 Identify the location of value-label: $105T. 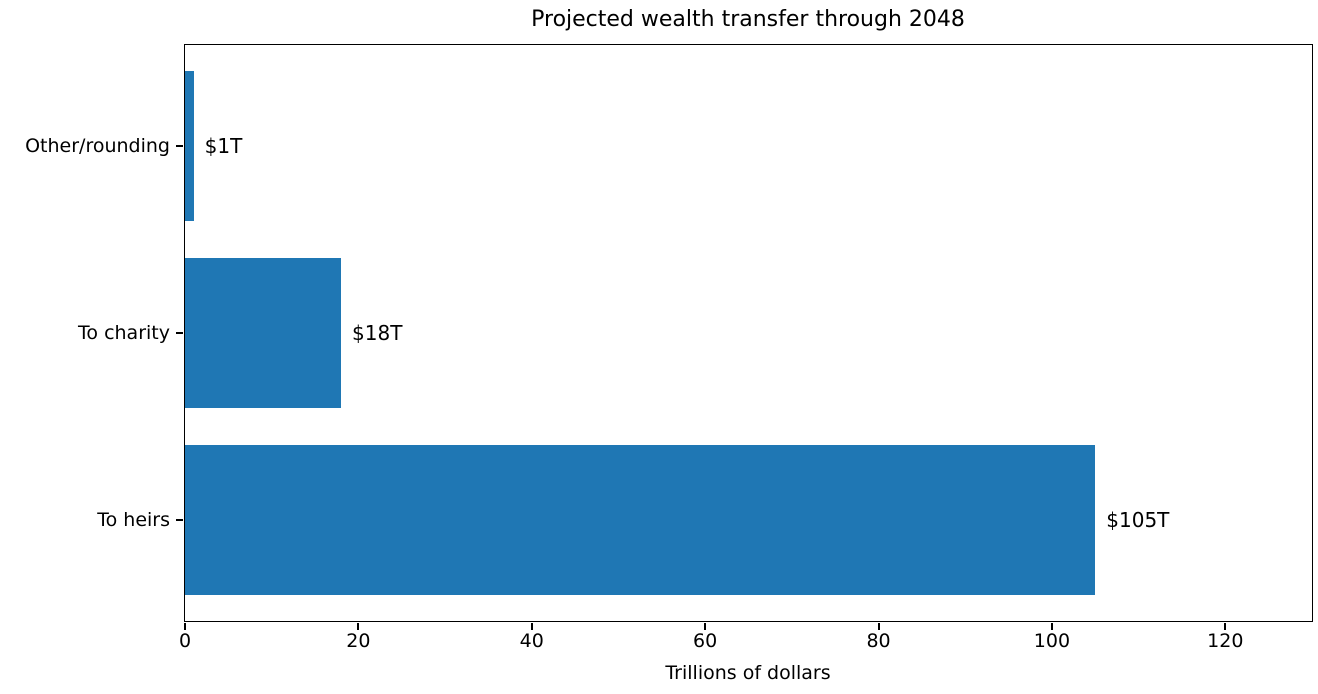
(1138, 520).